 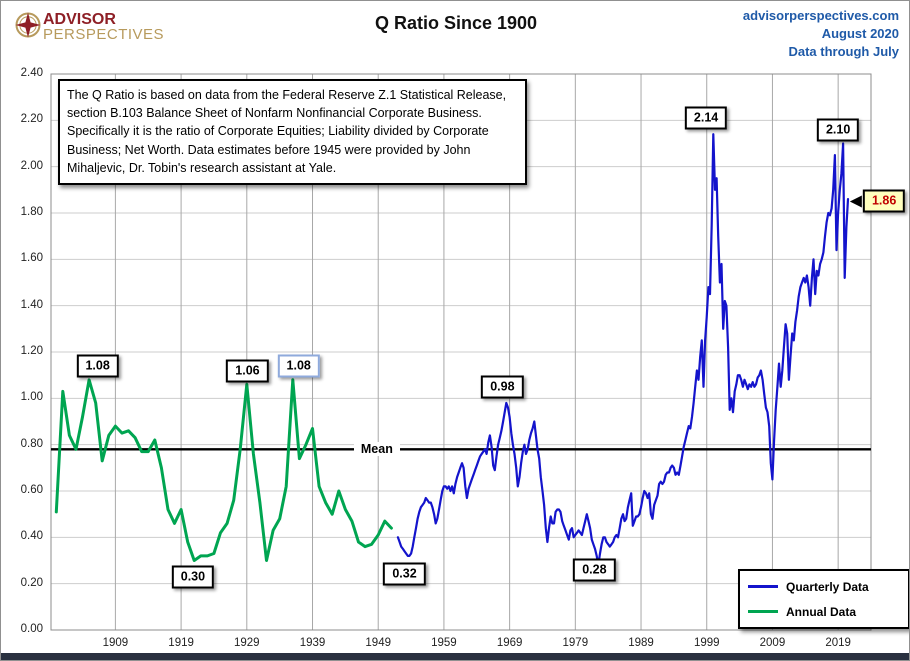 I want to click on legend-item-annual: Annual Data, so click(x=824, y=612).